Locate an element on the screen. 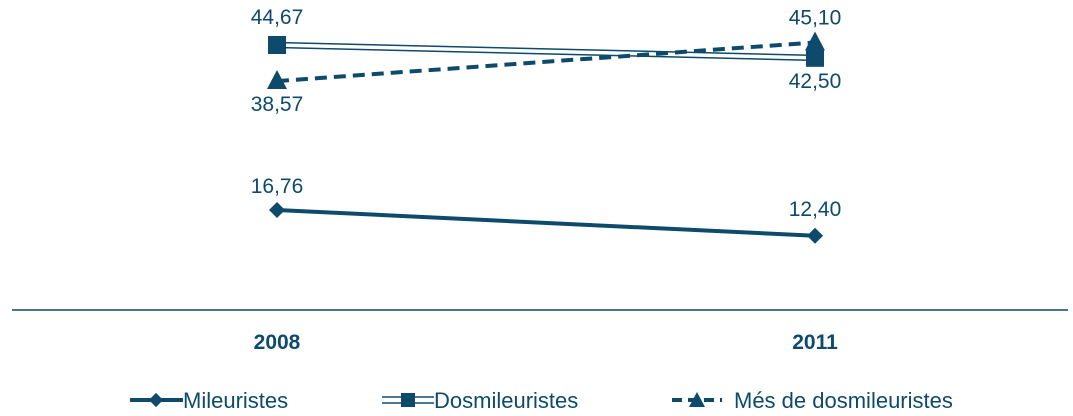  series-line-m-s-de-dosmileuristes is located at coordinates (546, 62).